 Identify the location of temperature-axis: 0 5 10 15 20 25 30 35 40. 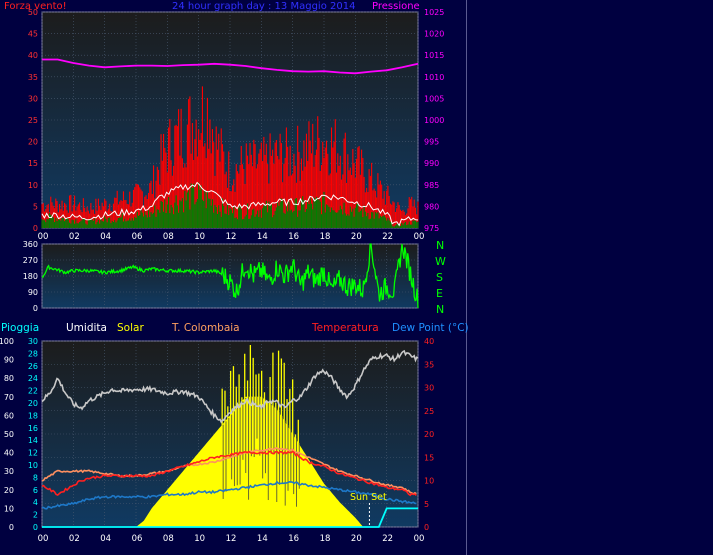
(429, 434).